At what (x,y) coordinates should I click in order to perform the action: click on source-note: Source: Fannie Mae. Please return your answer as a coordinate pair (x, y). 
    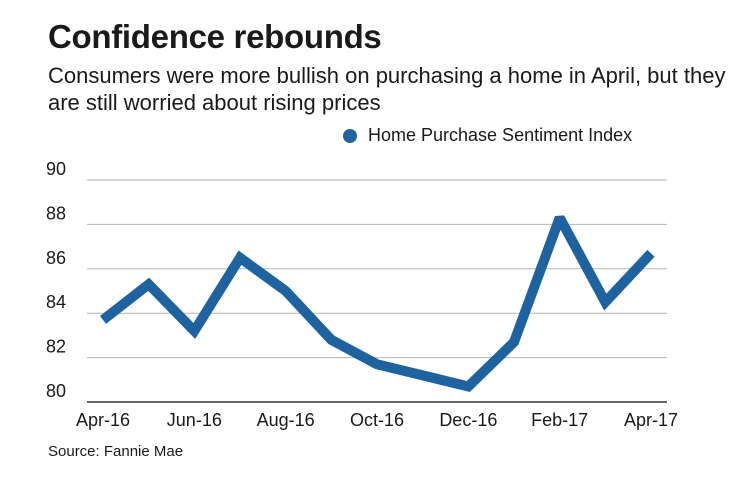
    Looking at the image, I should click on (116, 451).